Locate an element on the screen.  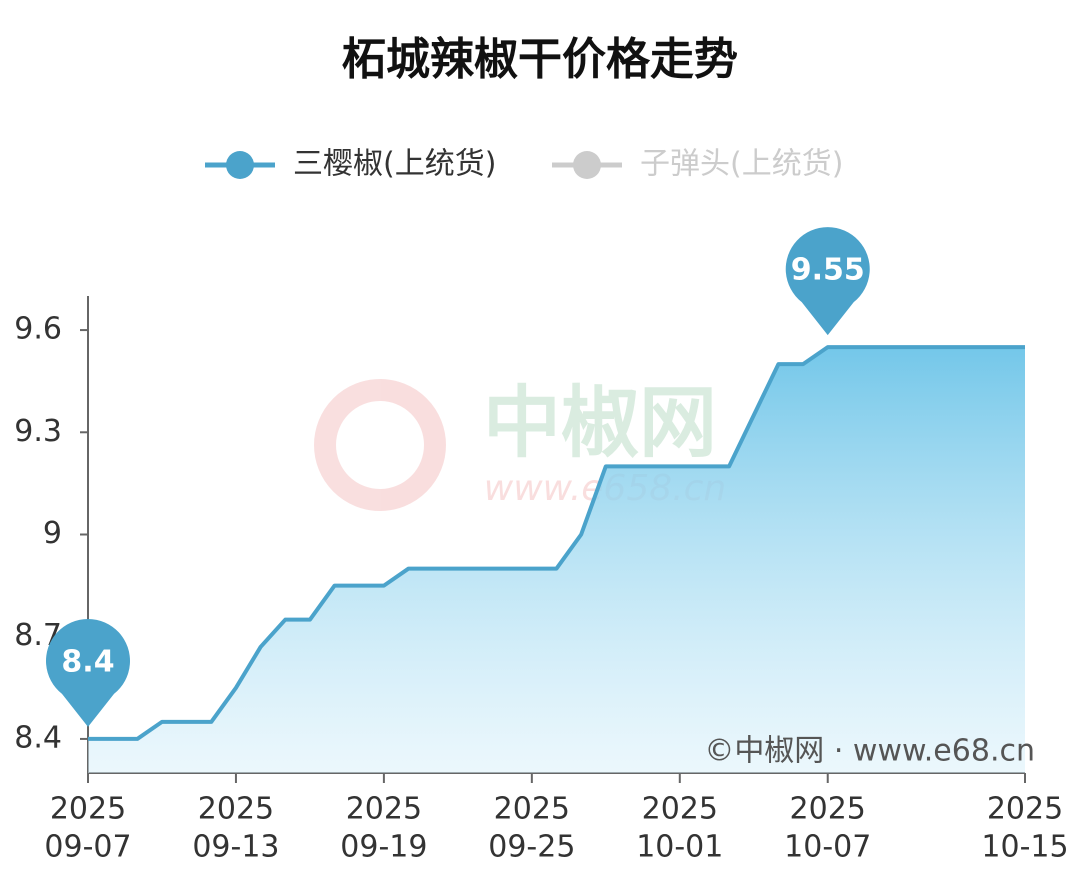
x-tick-label: 09-07 is located at coordinates (87, 847).